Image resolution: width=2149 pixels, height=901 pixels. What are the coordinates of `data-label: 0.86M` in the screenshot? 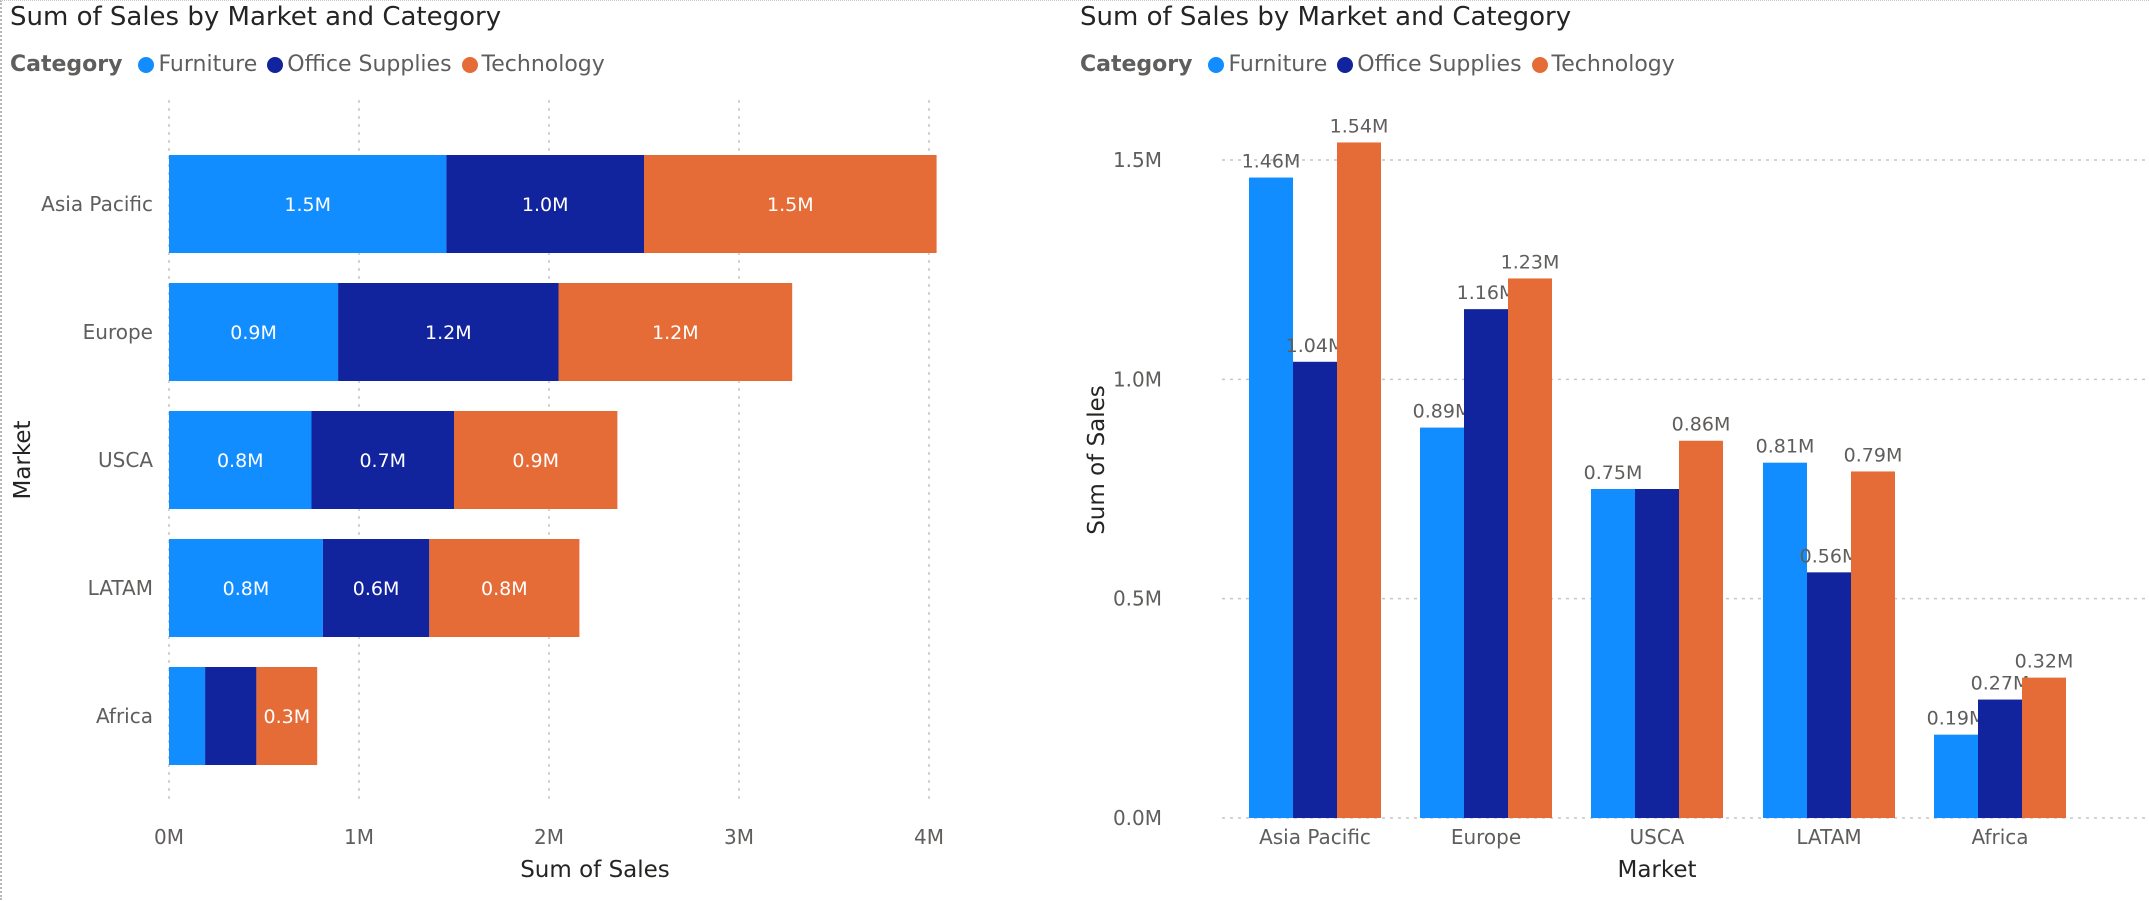 It's located at (1701, 425).